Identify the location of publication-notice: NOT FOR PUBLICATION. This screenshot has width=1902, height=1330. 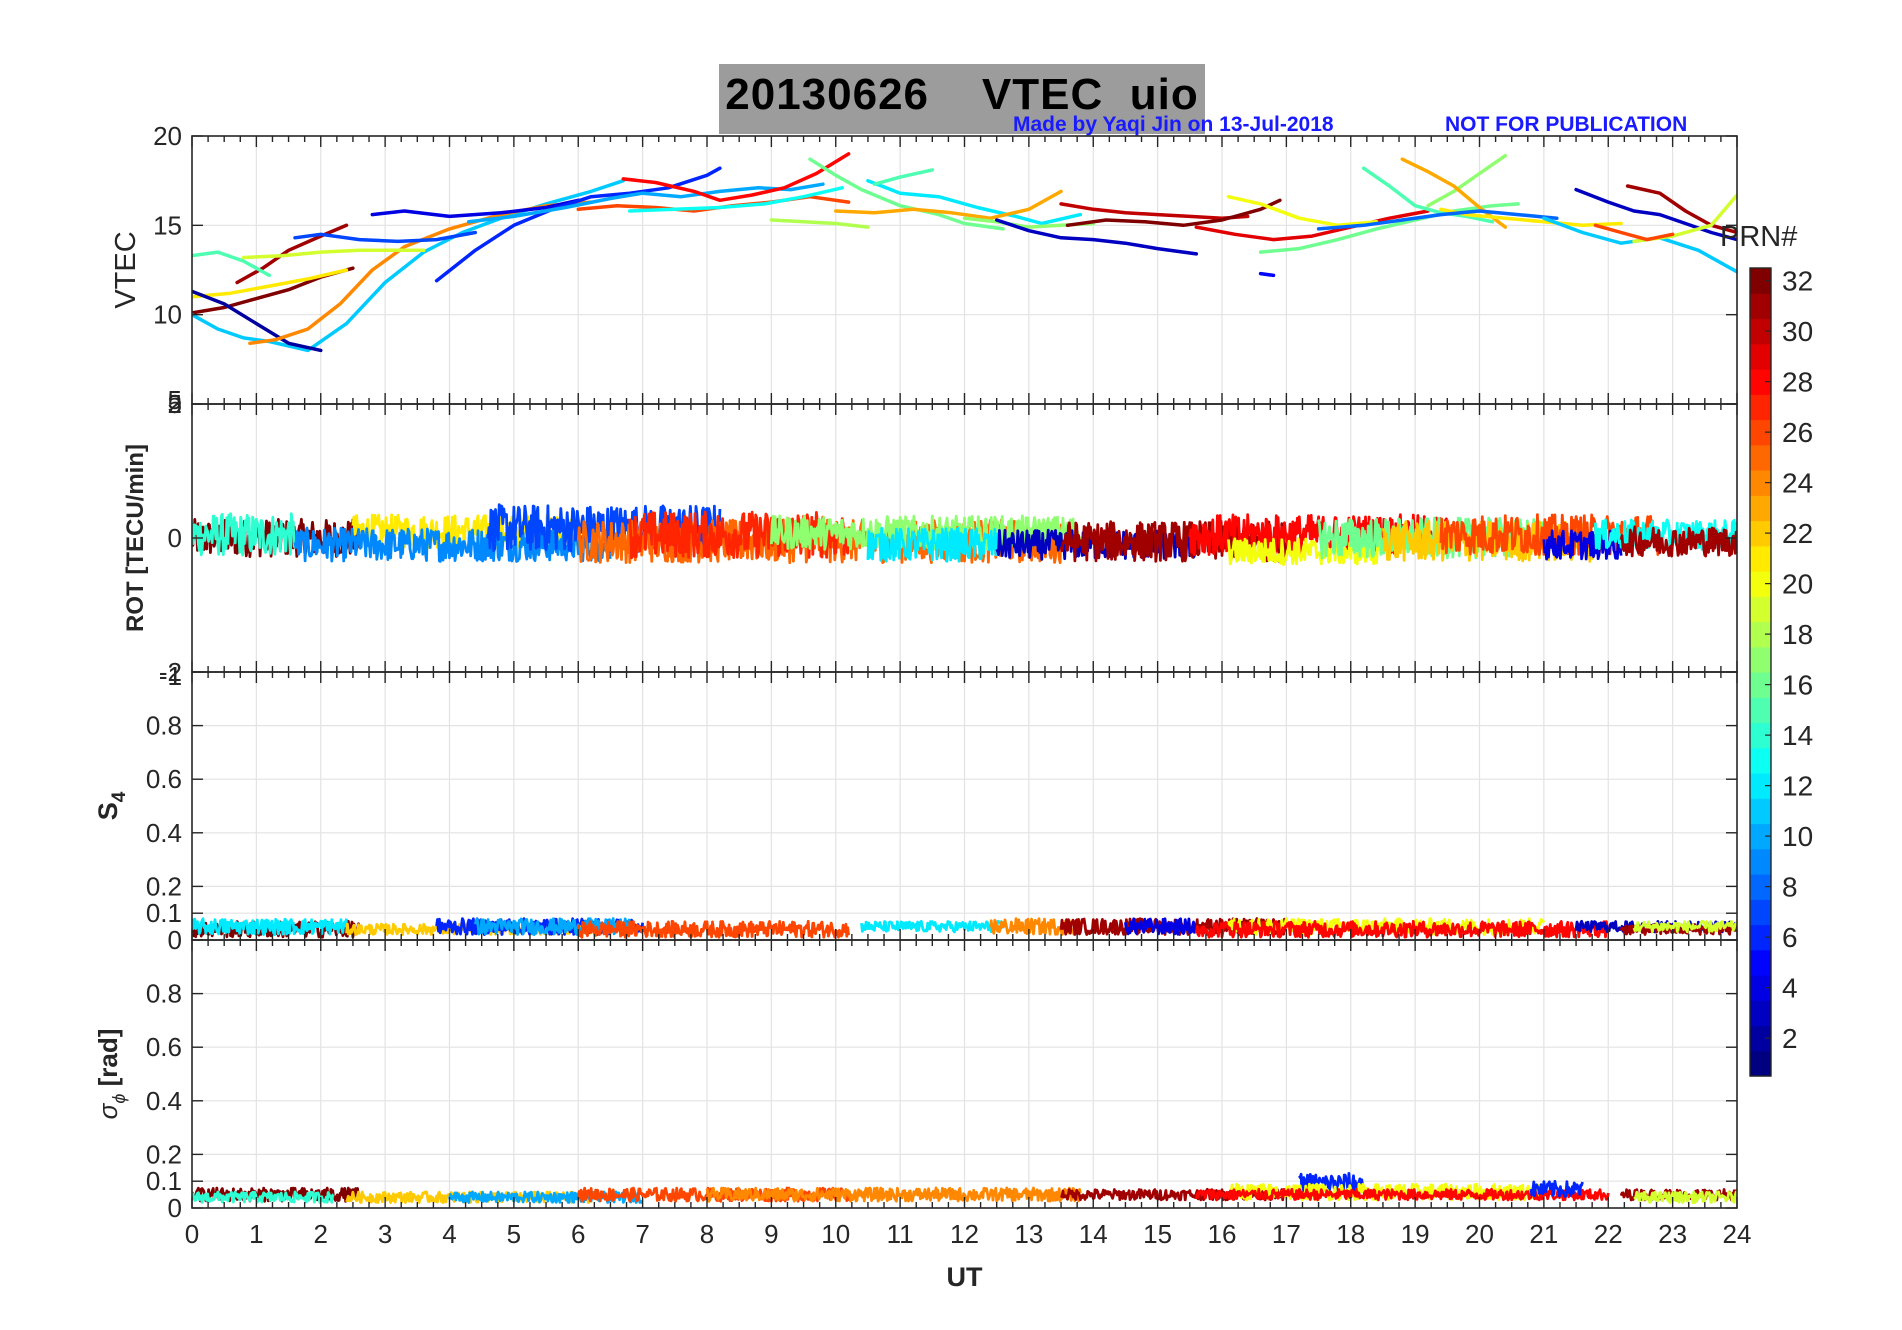
(1566, 124).